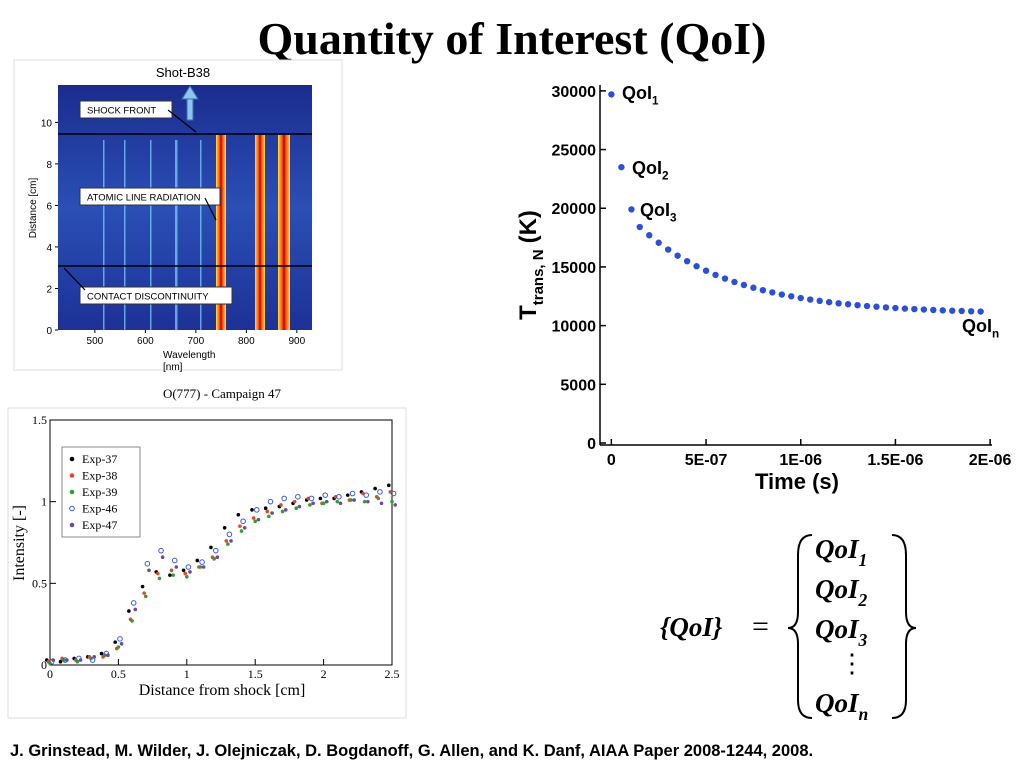 This screenshot has height=768, width=1024. I want to click on plot-frame, so click(221, 542).